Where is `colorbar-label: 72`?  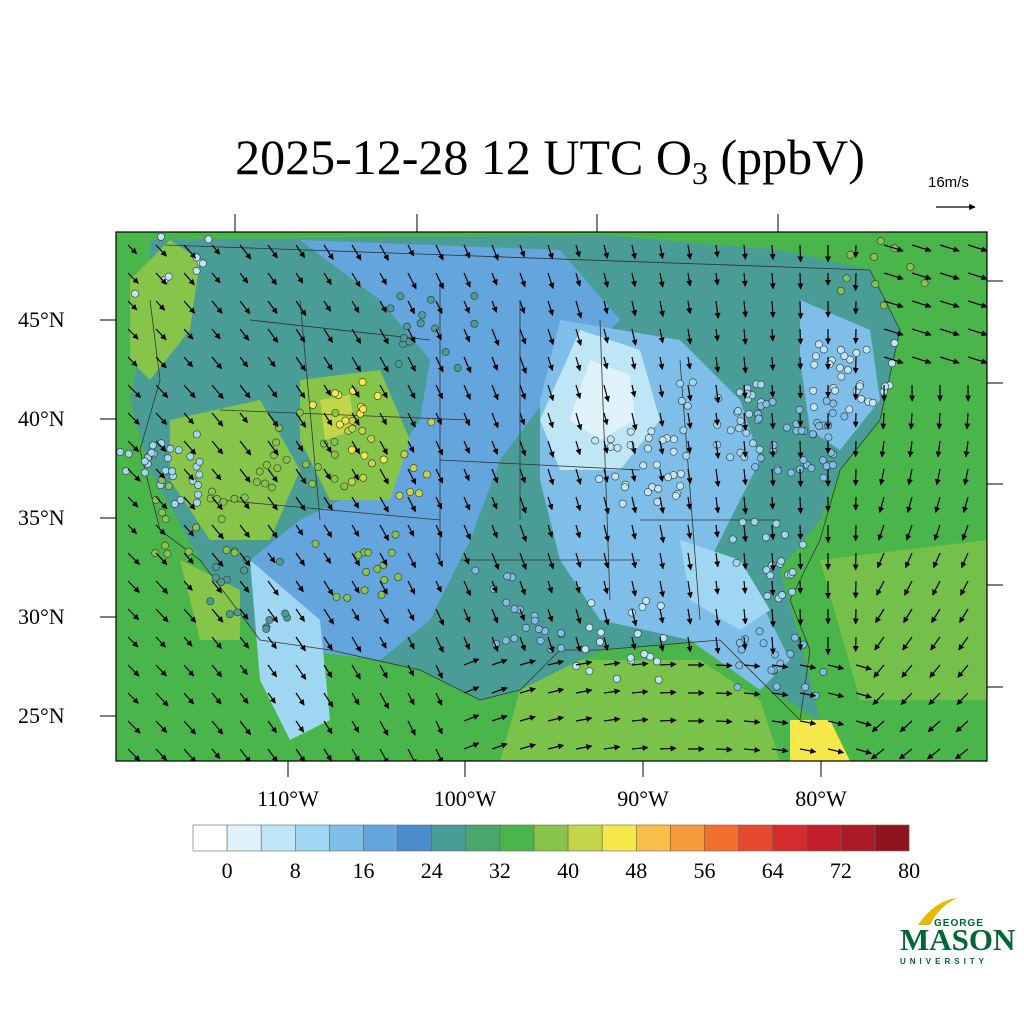 colorbar-label: 72 is located at coordinates (840, 870).